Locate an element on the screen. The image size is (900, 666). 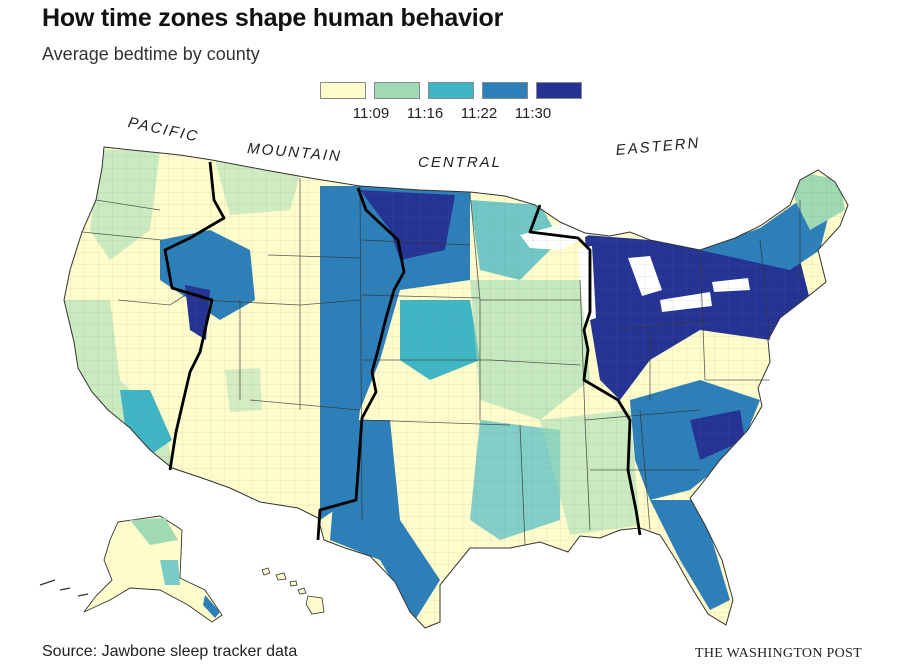
color-legend: 11:09 11:16 11:22 11:30 is located at coordinates (456, 102).